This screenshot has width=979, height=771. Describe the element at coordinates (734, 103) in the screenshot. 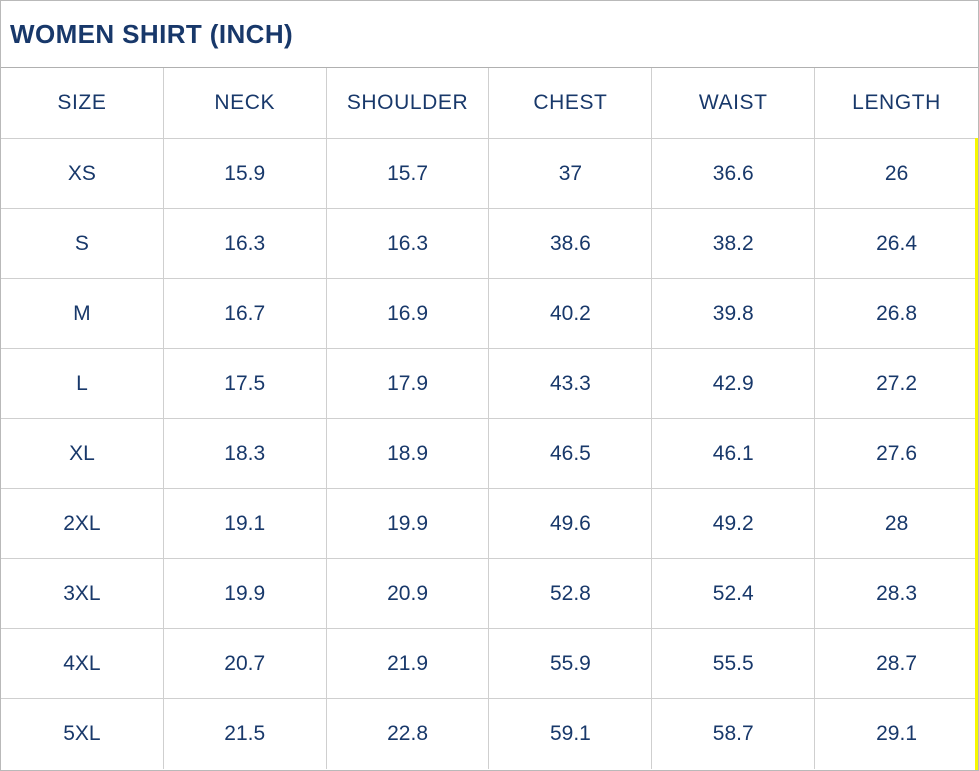

I see `column-header-waist: WAIST` at that location.